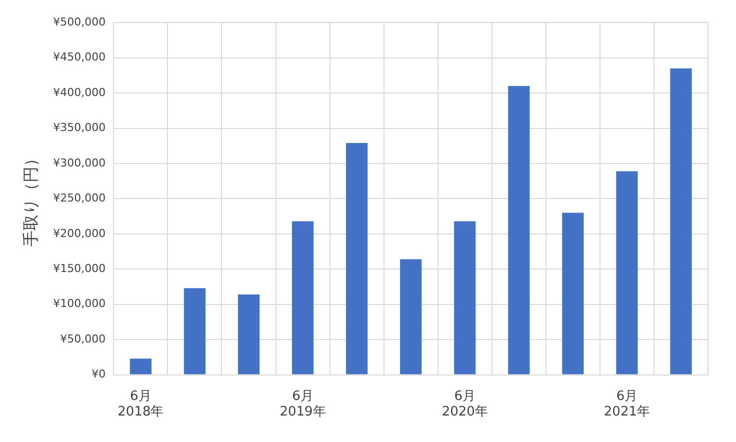 The width and height of the screenshot is (736, 442). What do you see at coordinates (99, 374) in the screenshot?
I see `y-tick-label: ¥0` at bounding box center [99, 374].